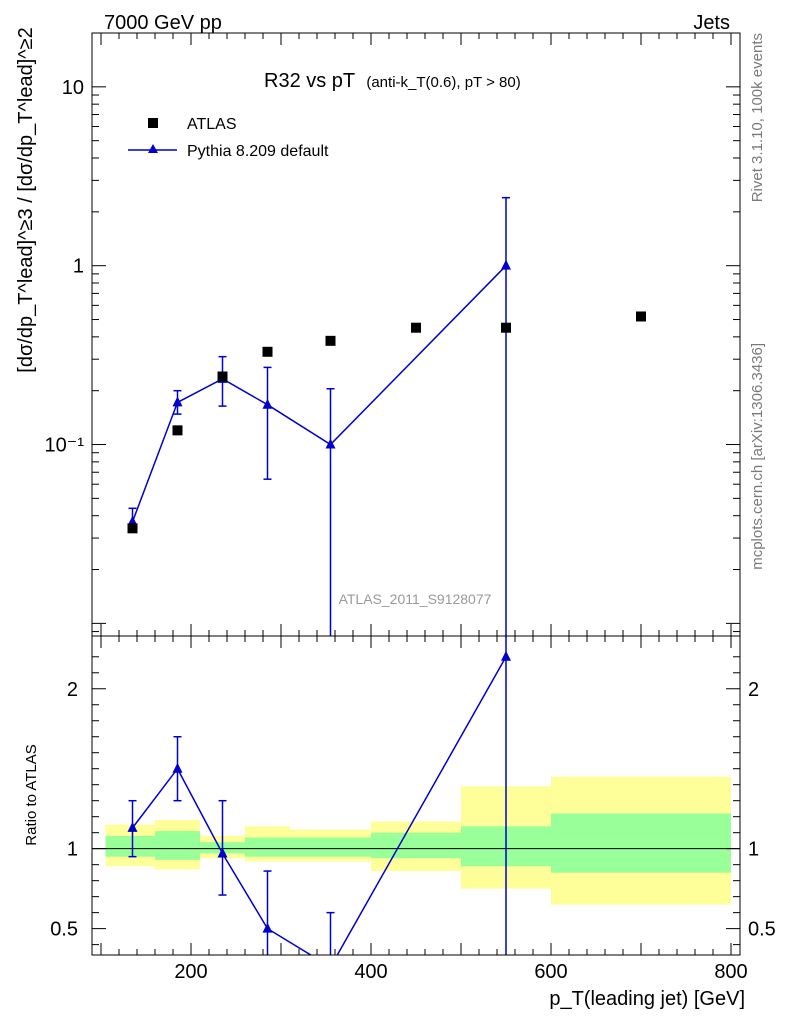 Image resolution: width=786 pixels, height=1024 pixels. I want to click on x-tick-label: 600, so click(550, 972).